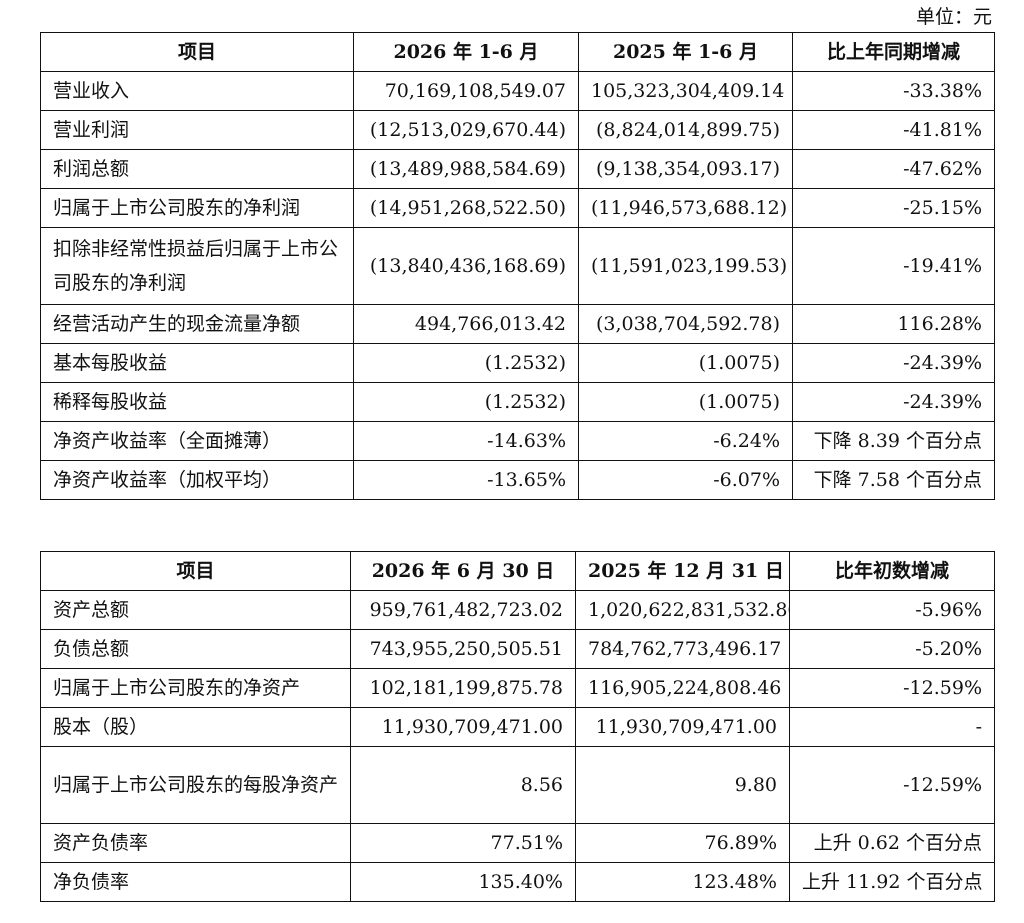 The image size is (1024, 923). Describe the element at coordinates (466, 169) in the screenshot. I see `current-value: (13,489,988,584.69)` at that location.